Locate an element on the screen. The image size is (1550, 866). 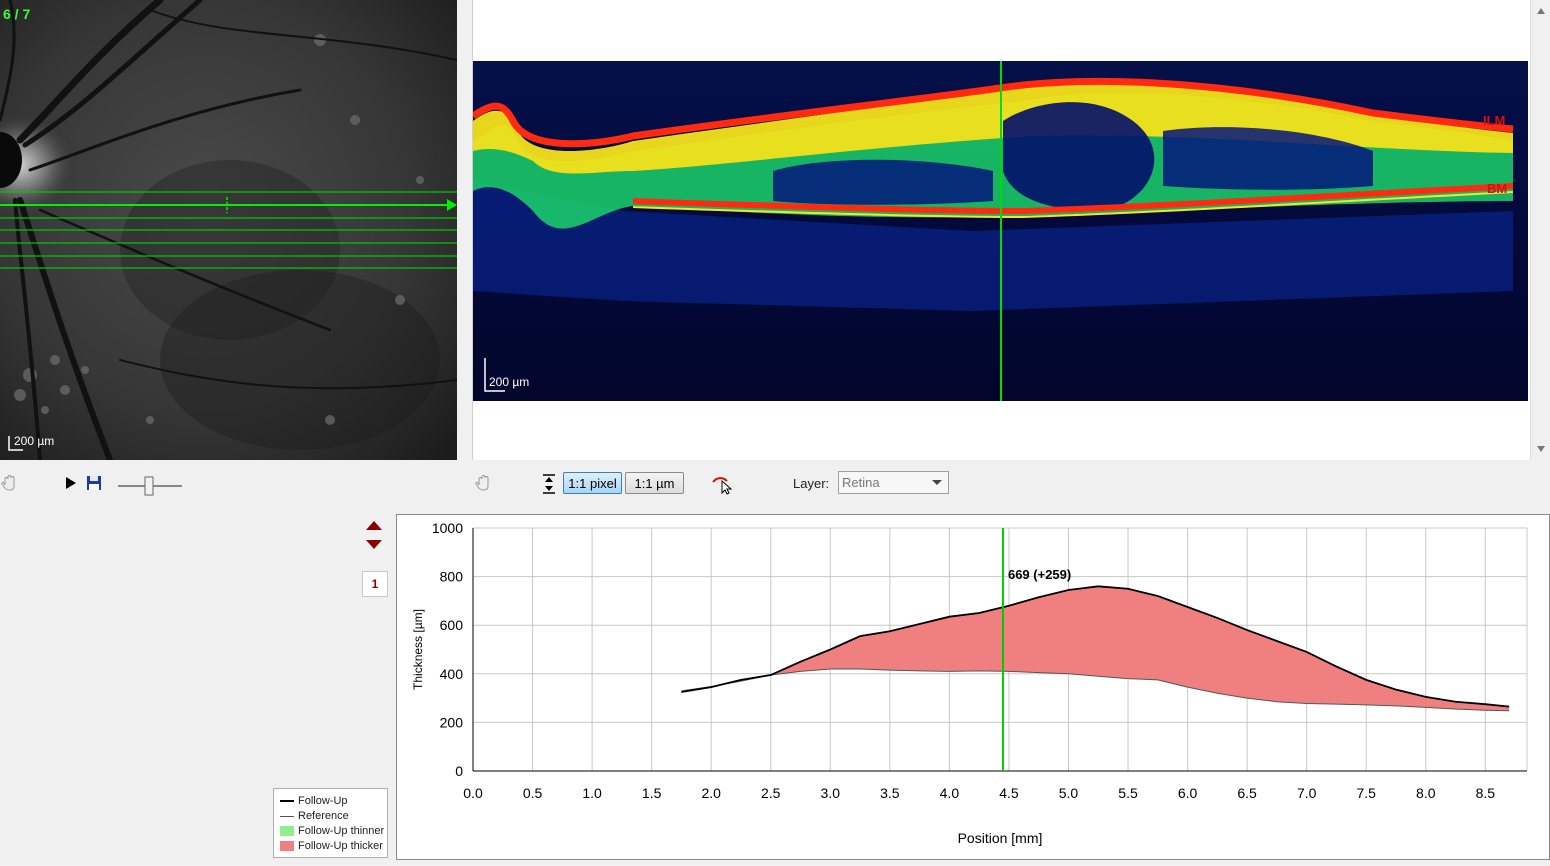
x-tick-label: 5.5 is located at coordinates (1128, 793).